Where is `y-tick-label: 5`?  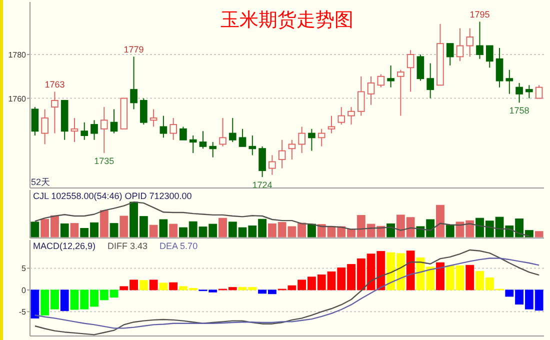
y-tick-label: 5 is located at coordinates (24, 269).